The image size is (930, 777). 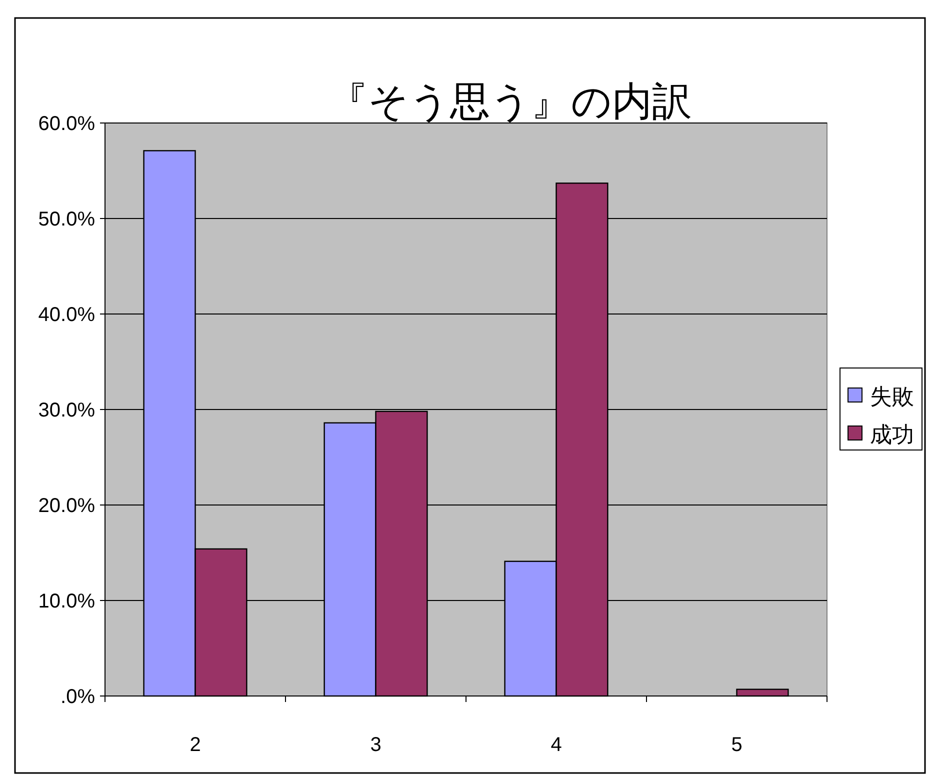 I want to click on x-tick-label: 3, so click(x=376, y=745).